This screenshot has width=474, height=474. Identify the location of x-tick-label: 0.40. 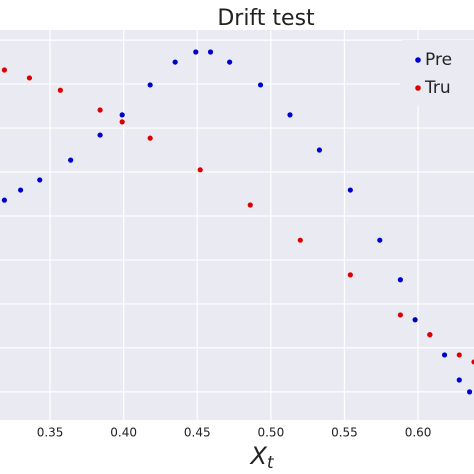
(123, 433).